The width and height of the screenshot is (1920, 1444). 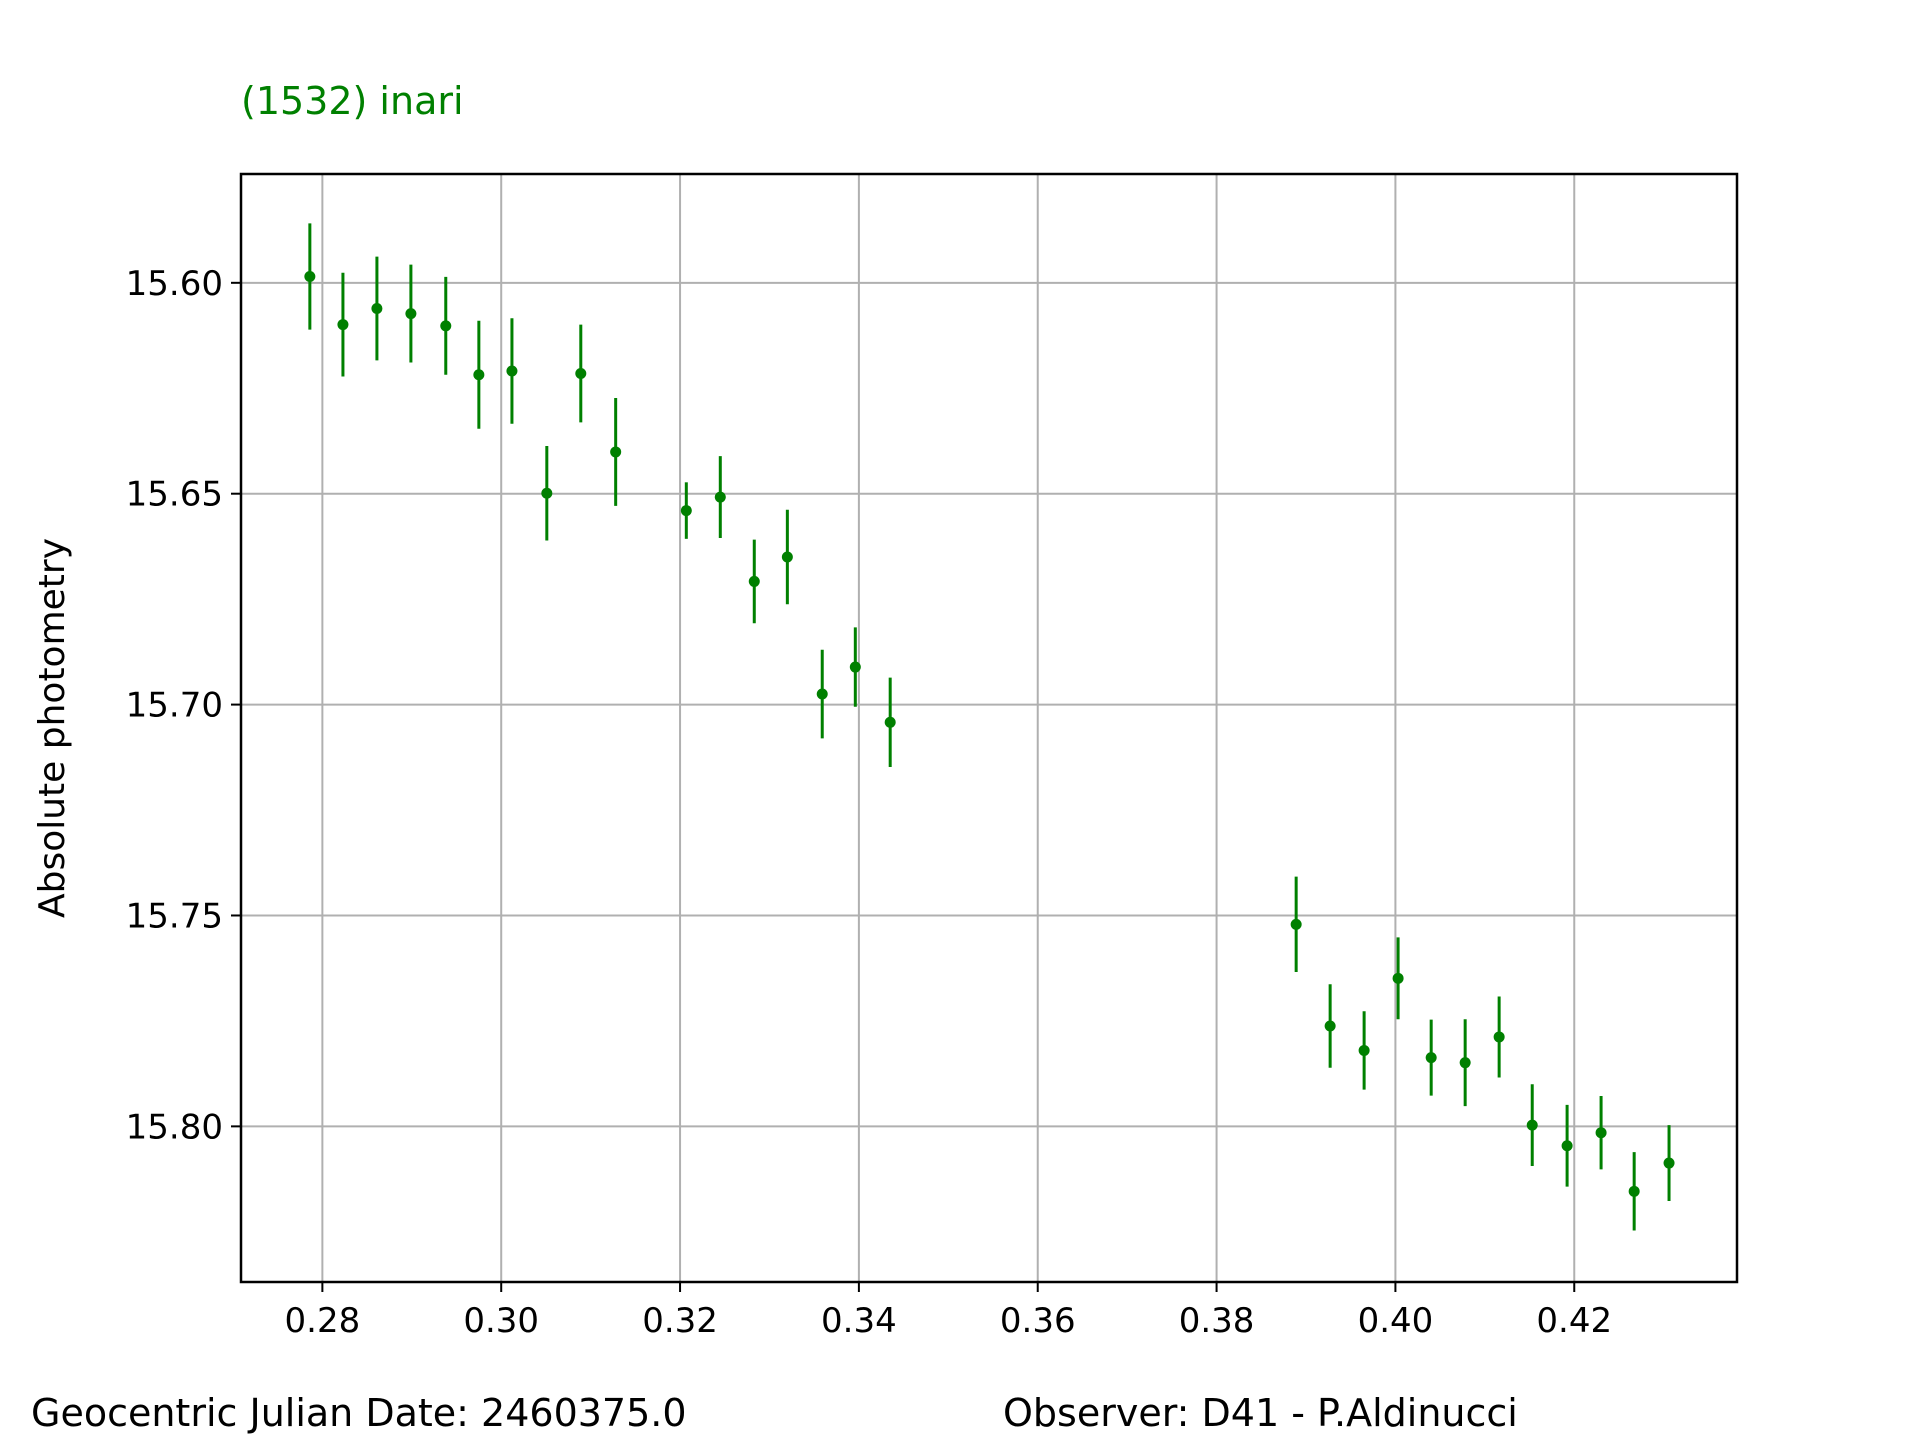 I want to click on x-tick-label: 0.38, so click(x=1217, y=1321).